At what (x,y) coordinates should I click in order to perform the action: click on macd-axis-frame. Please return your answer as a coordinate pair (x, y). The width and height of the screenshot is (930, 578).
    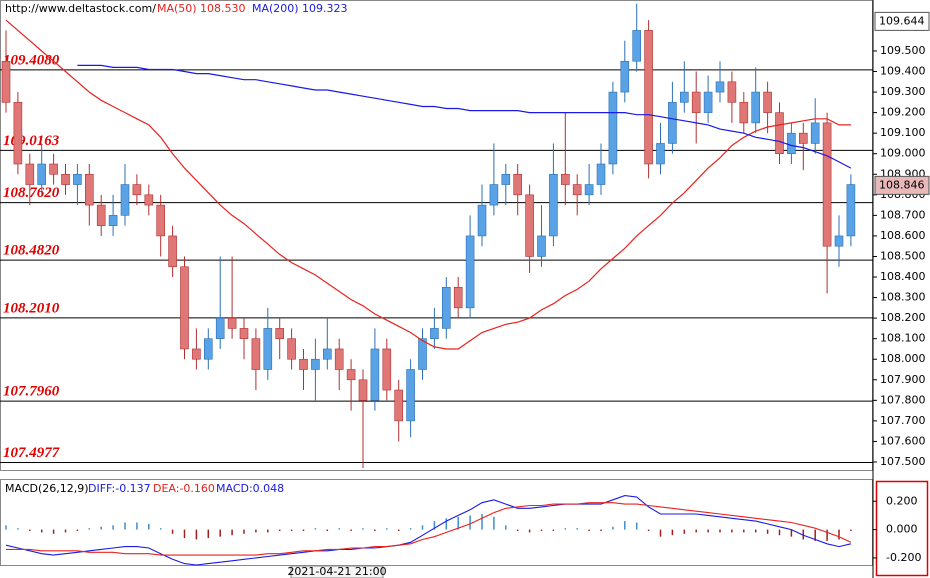
    Looking at the image, I should click on (902, 528).